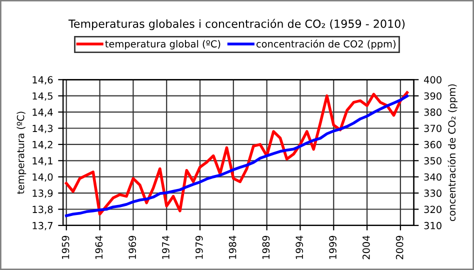 The height and width of the screenshot is (270, 474). I want to click on y2-tick-label: 350, so click(433, 160).